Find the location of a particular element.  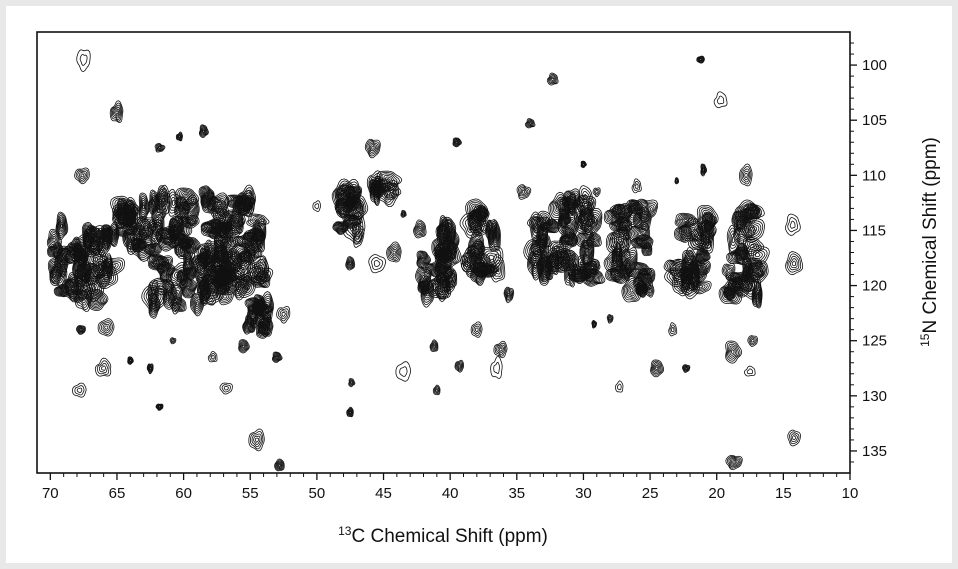

y-tick-label: 115 is located at coordinates (874, 230).